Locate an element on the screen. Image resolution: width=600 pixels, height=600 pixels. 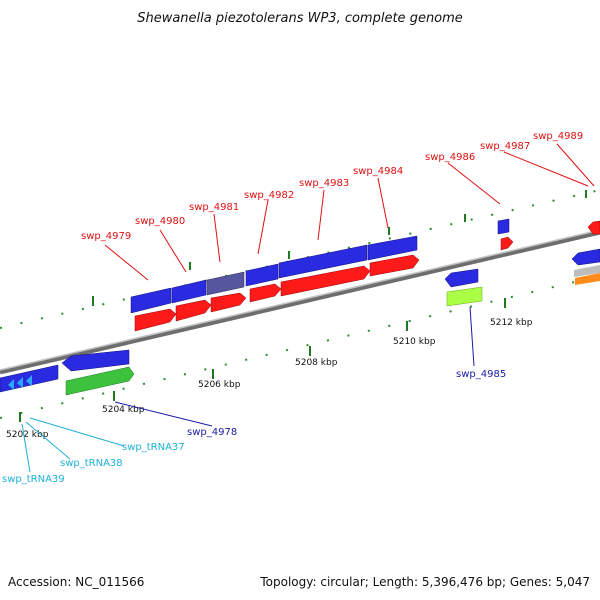
gene-swp-4982-cds is located at coordinates (262, 275).